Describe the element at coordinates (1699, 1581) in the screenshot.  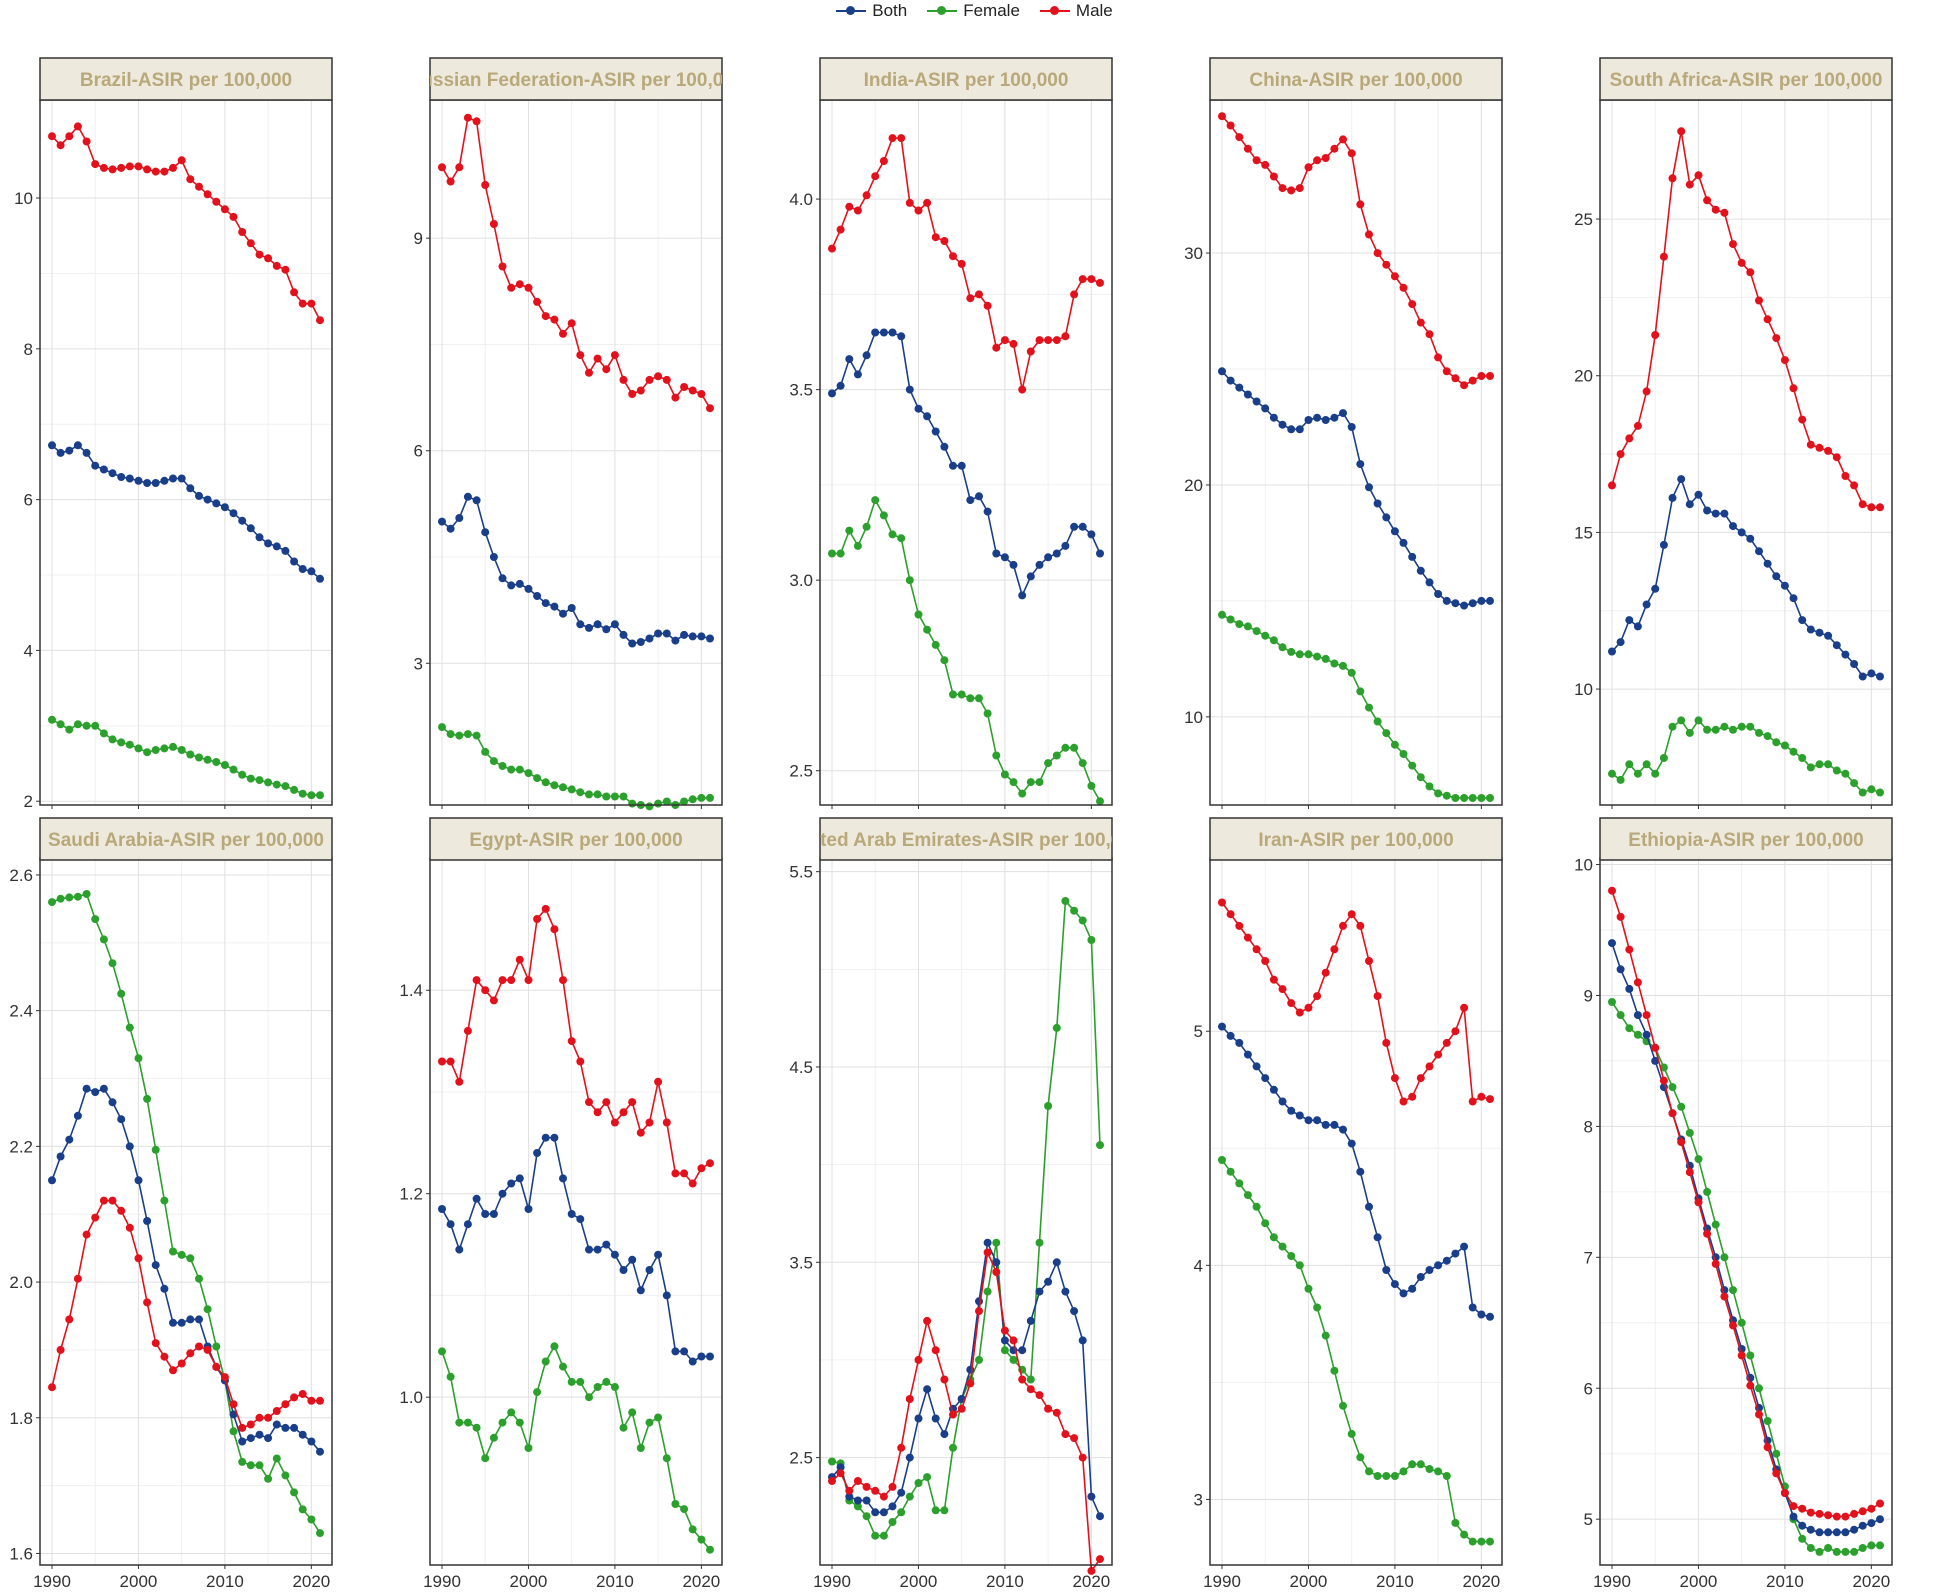
I see `x-tick-label: 2000` at that location.